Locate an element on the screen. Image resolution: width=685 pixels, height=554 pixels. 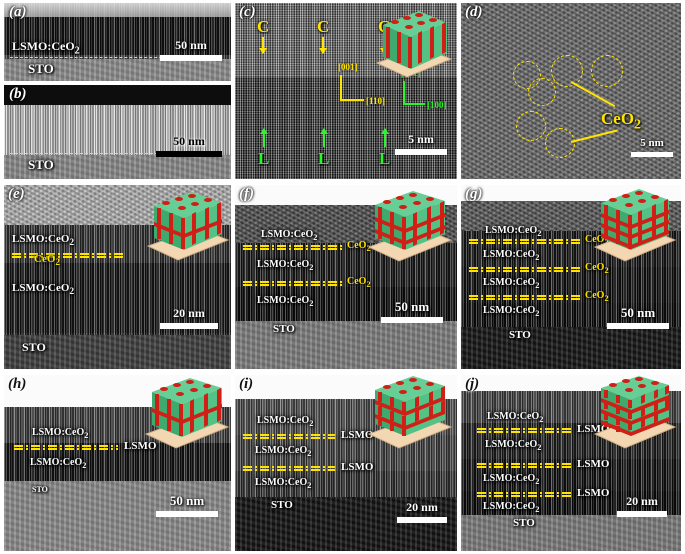
panel-c-axes-yellow-hlabel: [110] is located at coordinates (375, 101).